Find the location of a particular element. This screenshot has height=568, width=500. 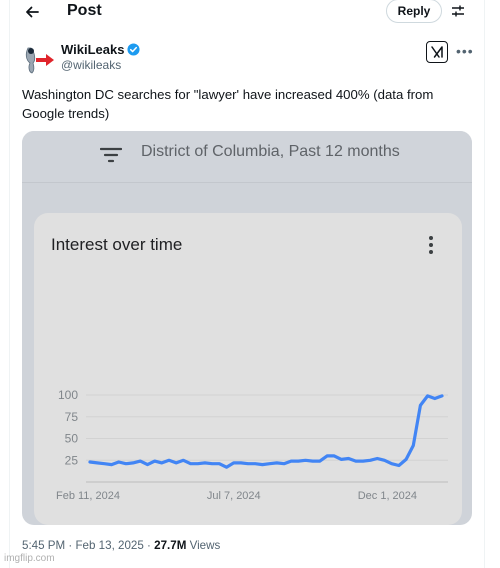

frame-border-right is located at coordinates (484, 284).